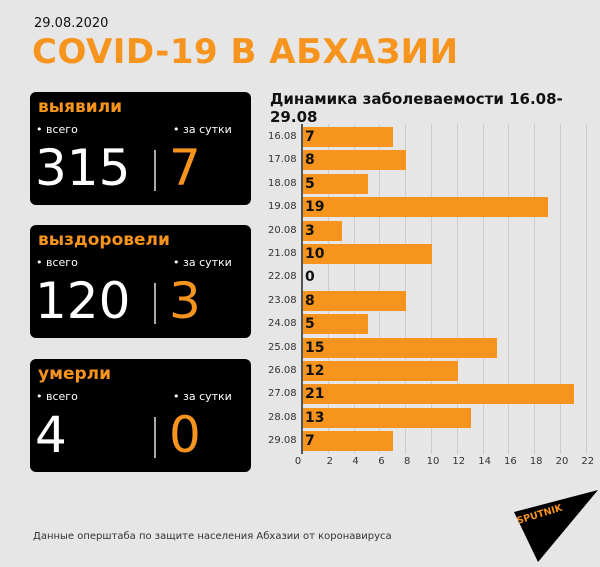 The image size is (600, 567). Describe the element at coordinates (329, 461) in the screenshot. I see `x-tick-label: 2` at that location.